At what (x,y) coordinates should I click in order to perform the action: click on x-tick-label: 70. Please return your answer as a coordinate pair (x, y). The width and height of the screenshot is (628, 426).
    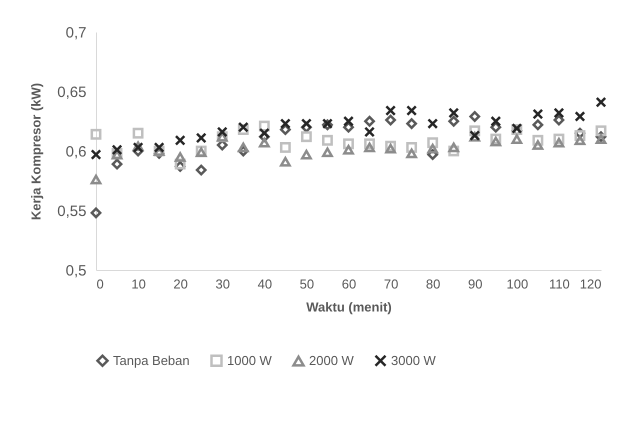
    Looking at the image, I should click on (391, 284).